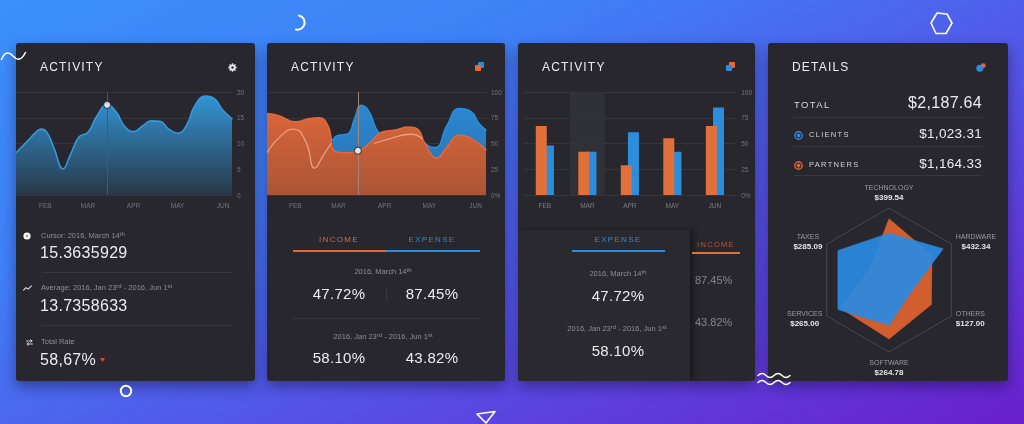  What do you see at coordinates (812, 105) in the screenshot?
I see `text: TOTAL` at bounding box center [812, 105].